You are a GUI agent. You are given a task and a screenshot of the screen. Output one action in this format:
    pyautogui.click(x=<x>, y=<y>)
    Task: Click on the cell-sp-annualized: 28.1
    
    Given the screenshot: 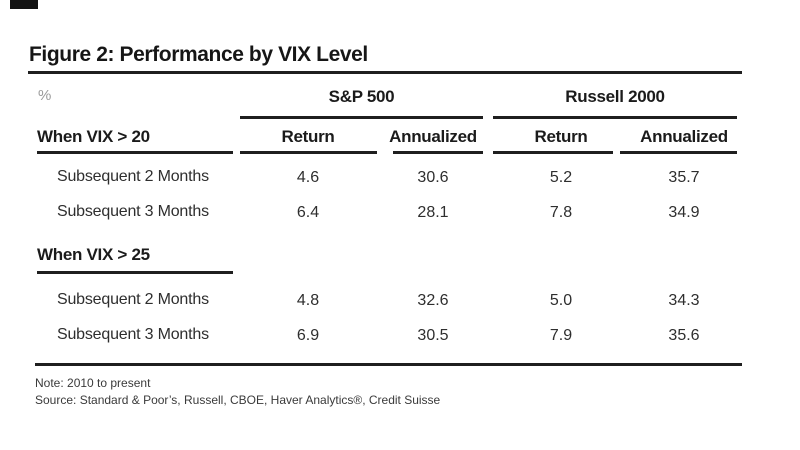 What is the action you would take?
    pyautogui.click(x=433, y=212)
    